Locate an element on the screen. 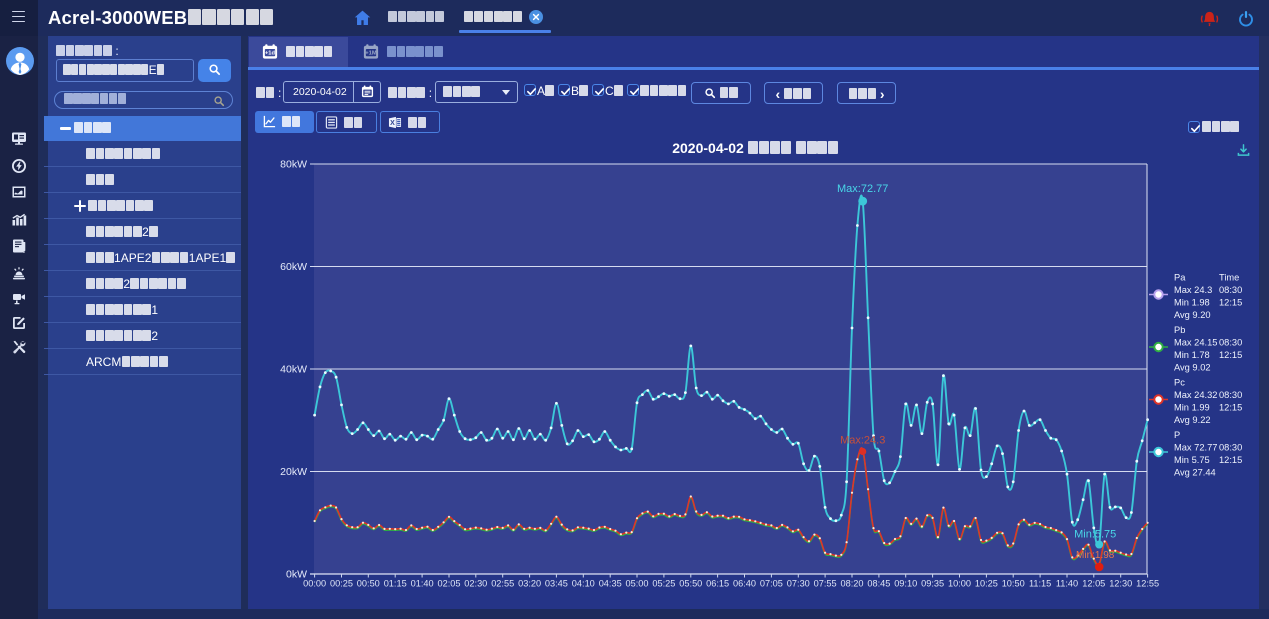  svg-text: 04:35 is located at coordinates (610, 584).